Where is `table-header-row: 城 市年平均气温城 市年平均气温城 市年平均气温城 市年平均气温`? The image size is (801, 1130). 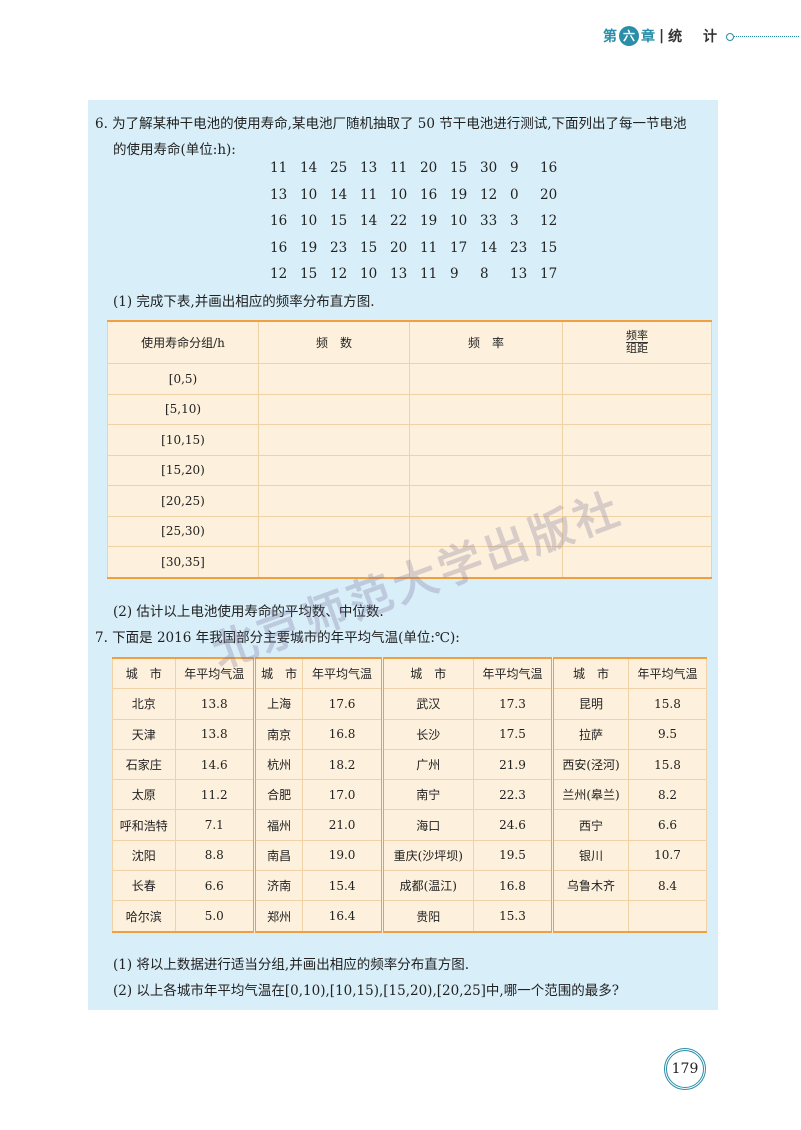 table-header-row: 城 市年平均气温城 市年平均气温城 市年平均气温城 市年平均气温 is located at coordinates (410, 673).